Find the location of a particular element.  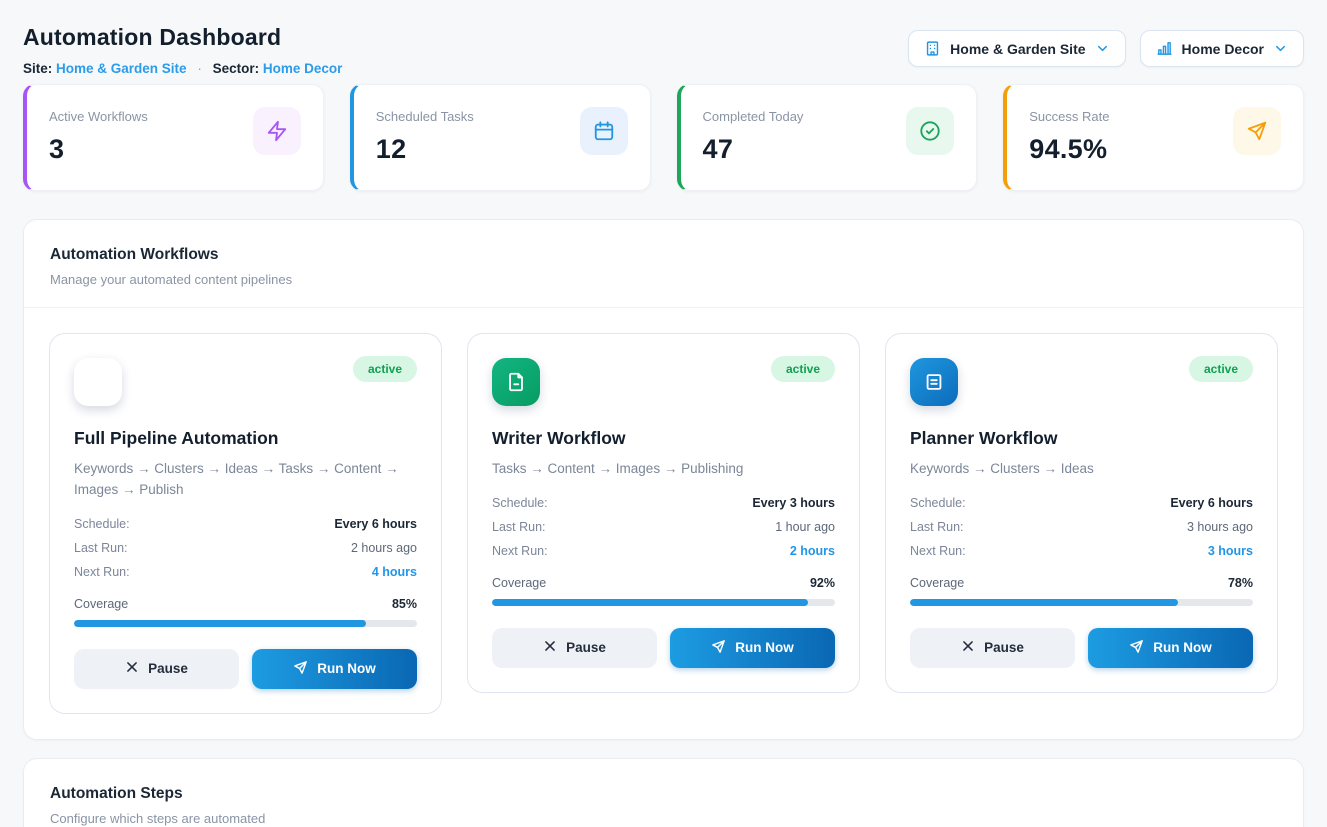

workflow-name: Planner Workflow is located at coordinates (984, 438).